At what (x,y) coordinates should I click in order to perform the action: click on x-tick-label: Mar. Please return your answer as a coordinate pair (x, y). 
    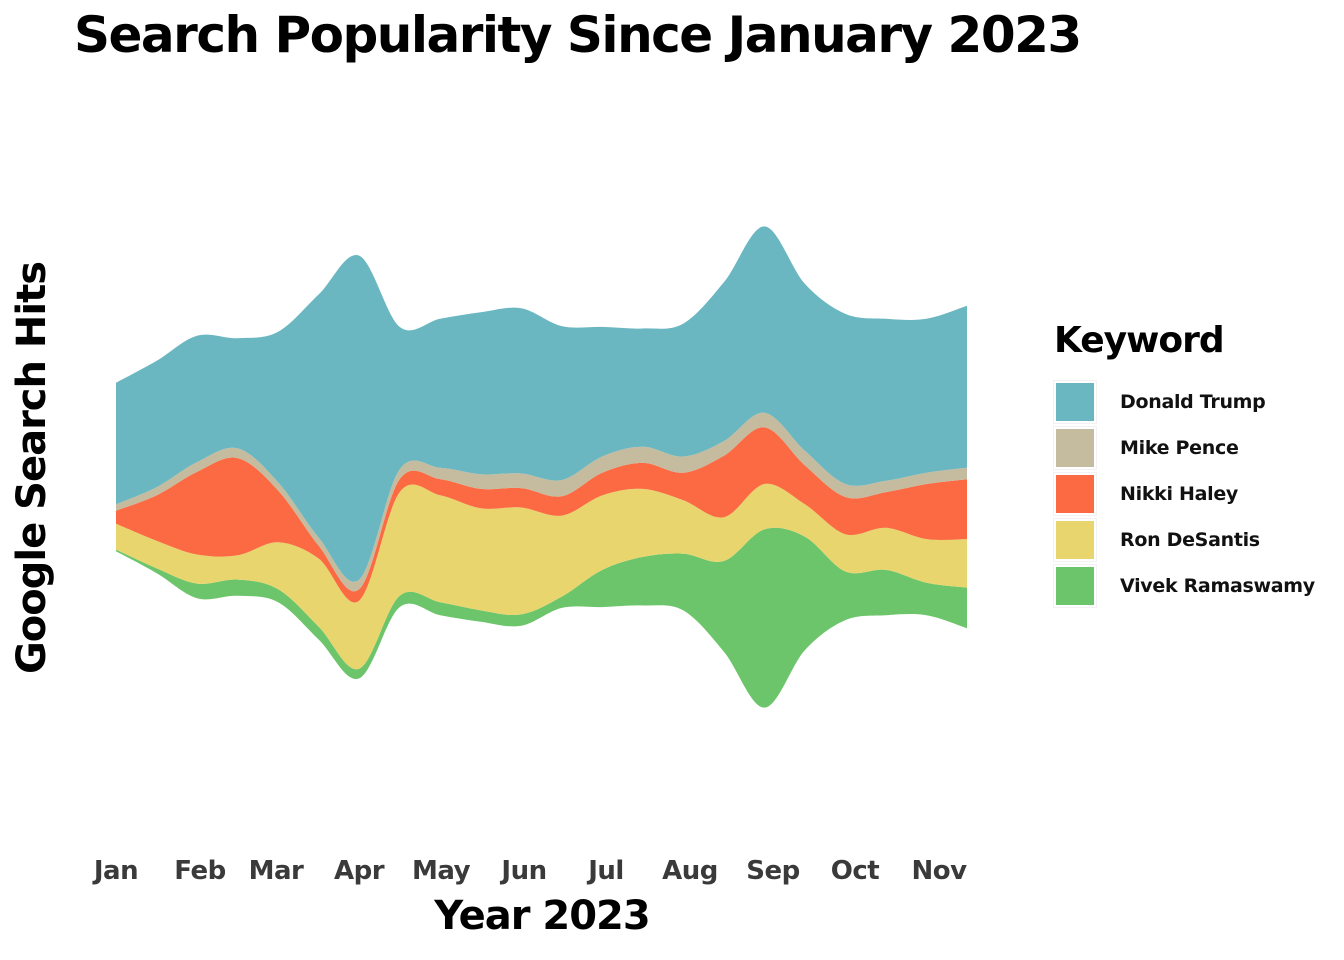
    Looking at the image, I should click on (276, 871).